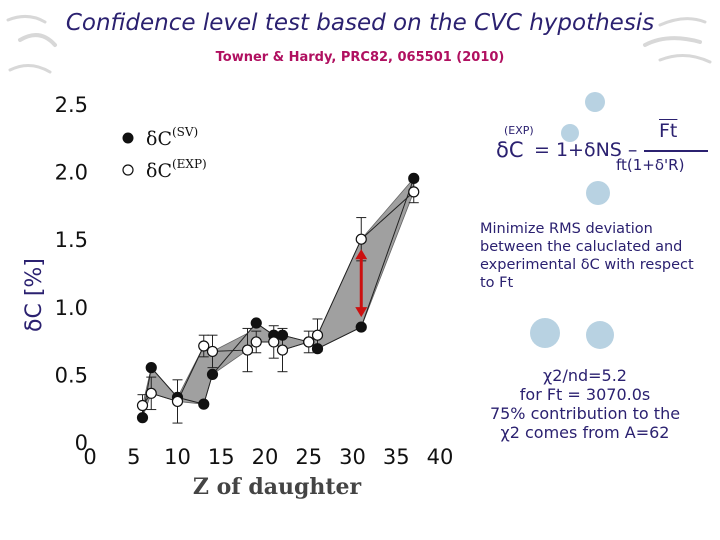  I want to click on legend-exp-marker, so click(128, 170).